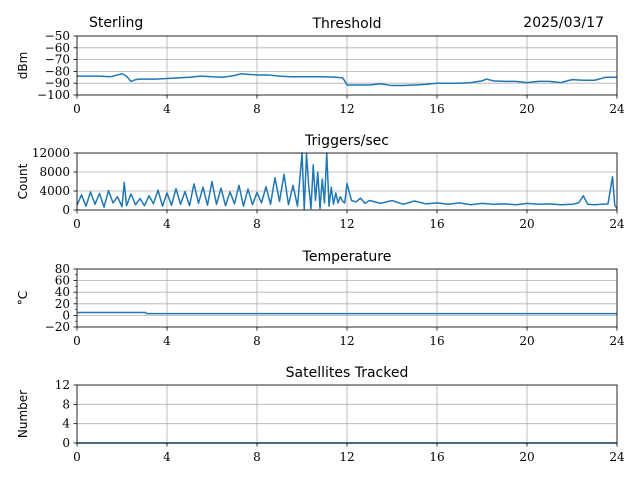 This screenshot has height=480, width=640. What do you see at coordinates (346, 457) in the screenshot?
I see `satellites-xtick-label-3: 12` at bounding box center [346, 457].